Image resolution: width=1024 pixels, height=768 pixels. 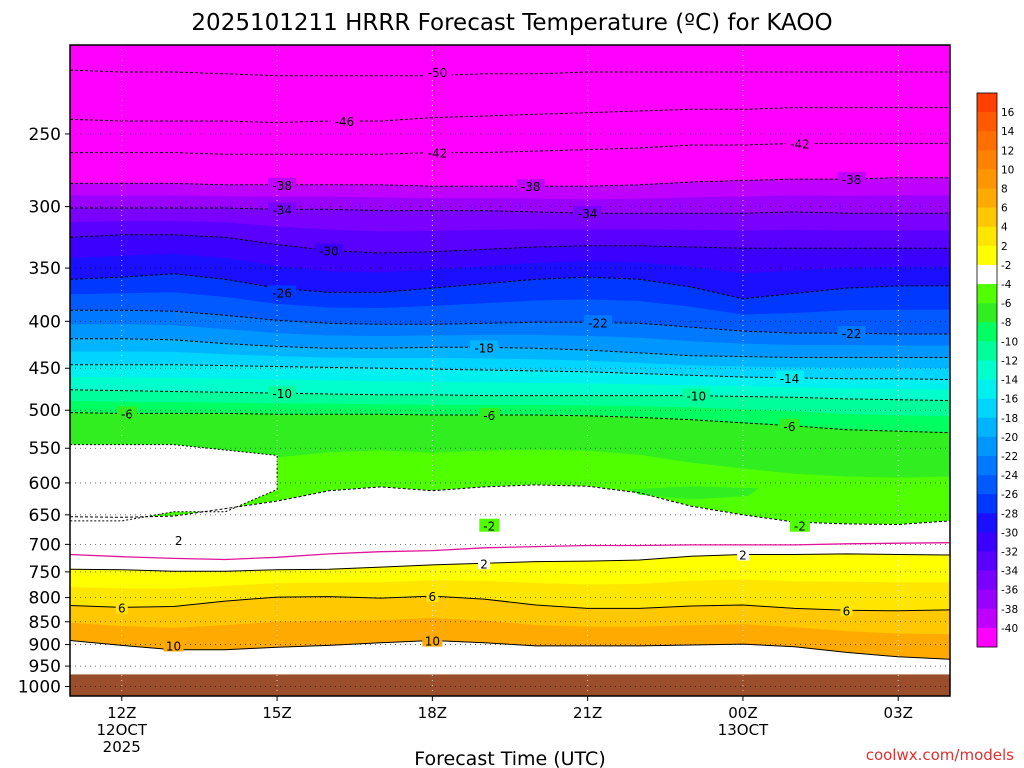 What do you see at coordinates (1009, 400) in the screenshot?
I see `colorbar-label: -16` at bounding box center [1009, 400].